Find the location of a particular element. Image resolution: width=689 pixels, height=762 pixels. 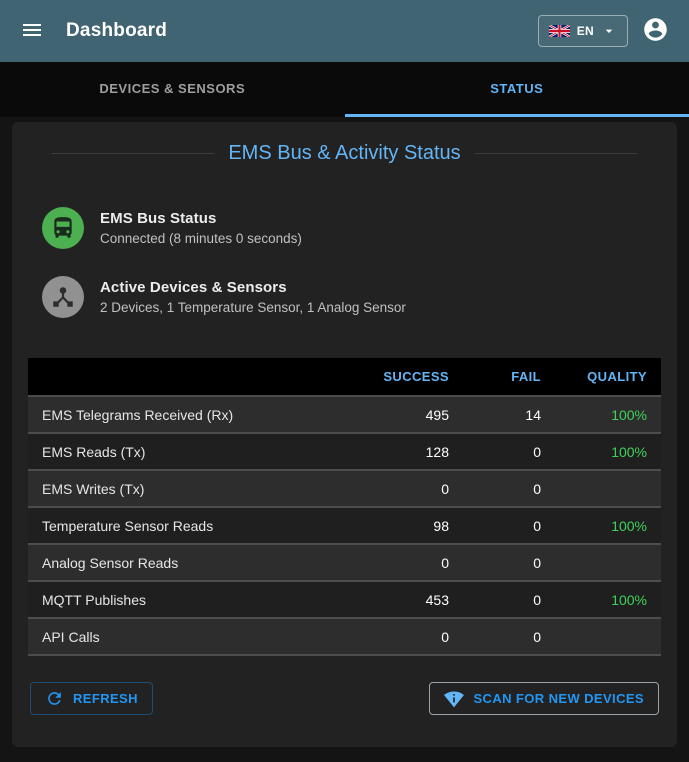

refresh-icon is located at coordinates (54, 698).